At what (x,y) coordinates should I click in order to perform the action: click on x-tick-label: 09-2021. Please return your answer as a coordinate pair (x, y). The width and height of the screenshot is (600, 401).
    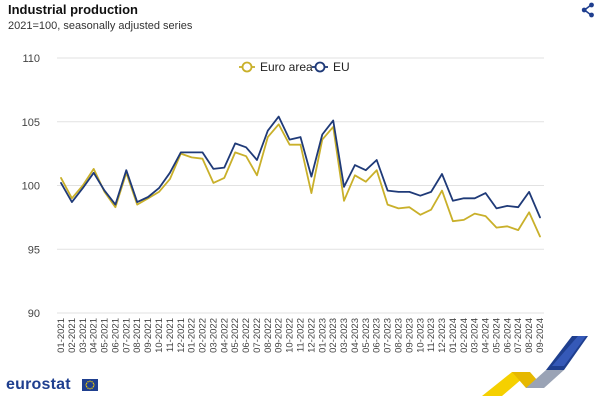
    Looking at the image, I should click on (148, 335).